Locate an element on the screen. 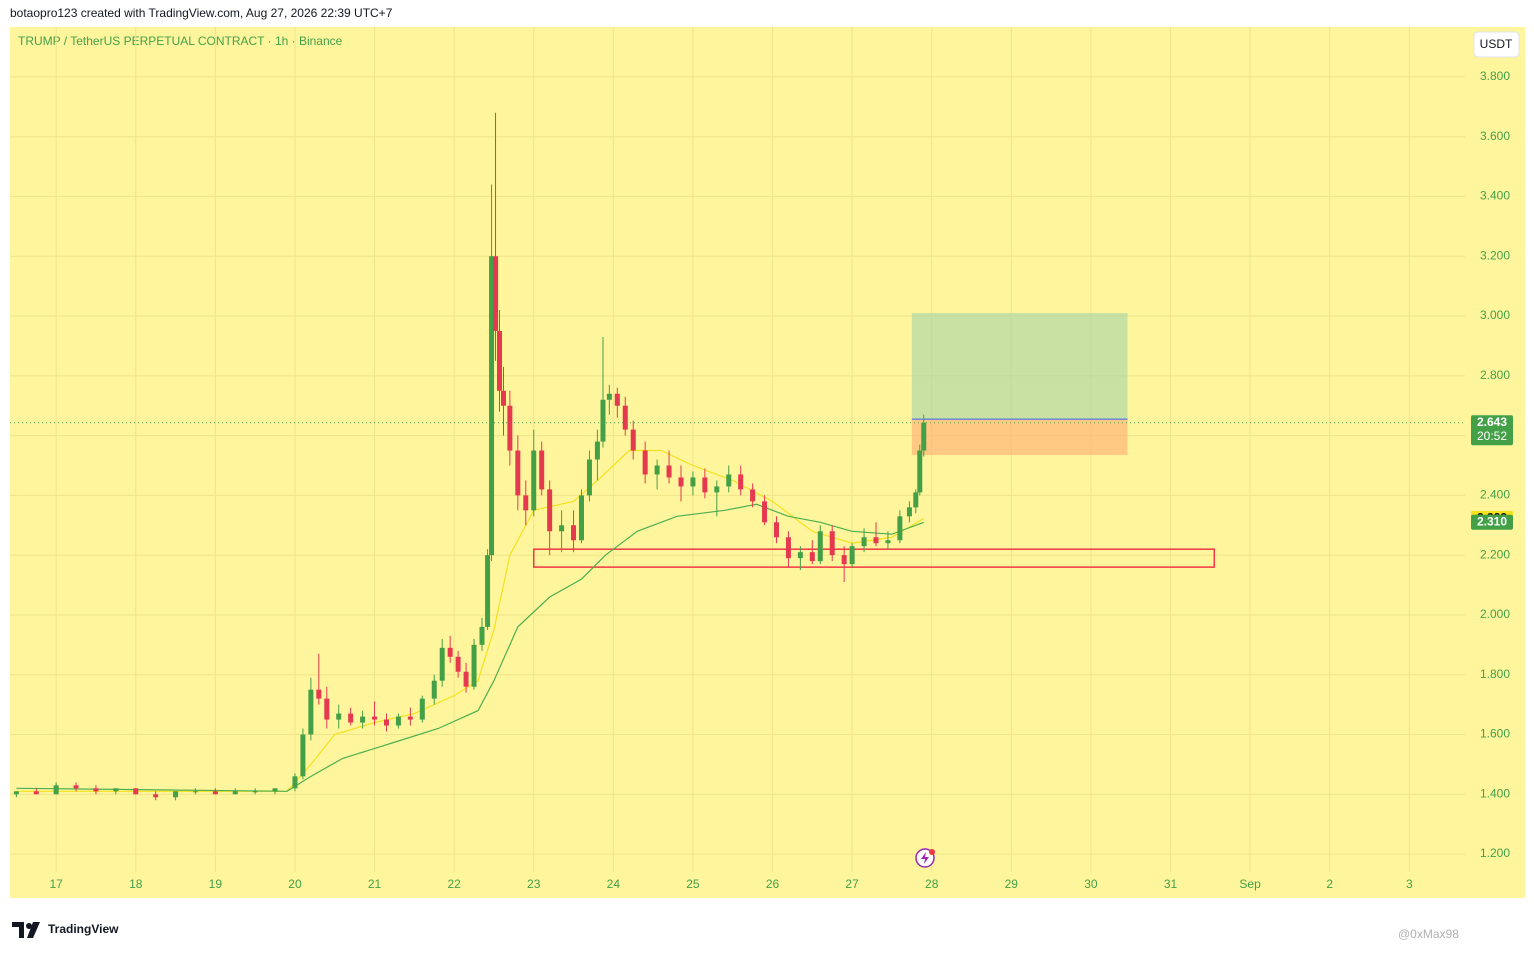 The image size is (1534, 959). x-tick-label: 20 is located at coordinates (295, 884).